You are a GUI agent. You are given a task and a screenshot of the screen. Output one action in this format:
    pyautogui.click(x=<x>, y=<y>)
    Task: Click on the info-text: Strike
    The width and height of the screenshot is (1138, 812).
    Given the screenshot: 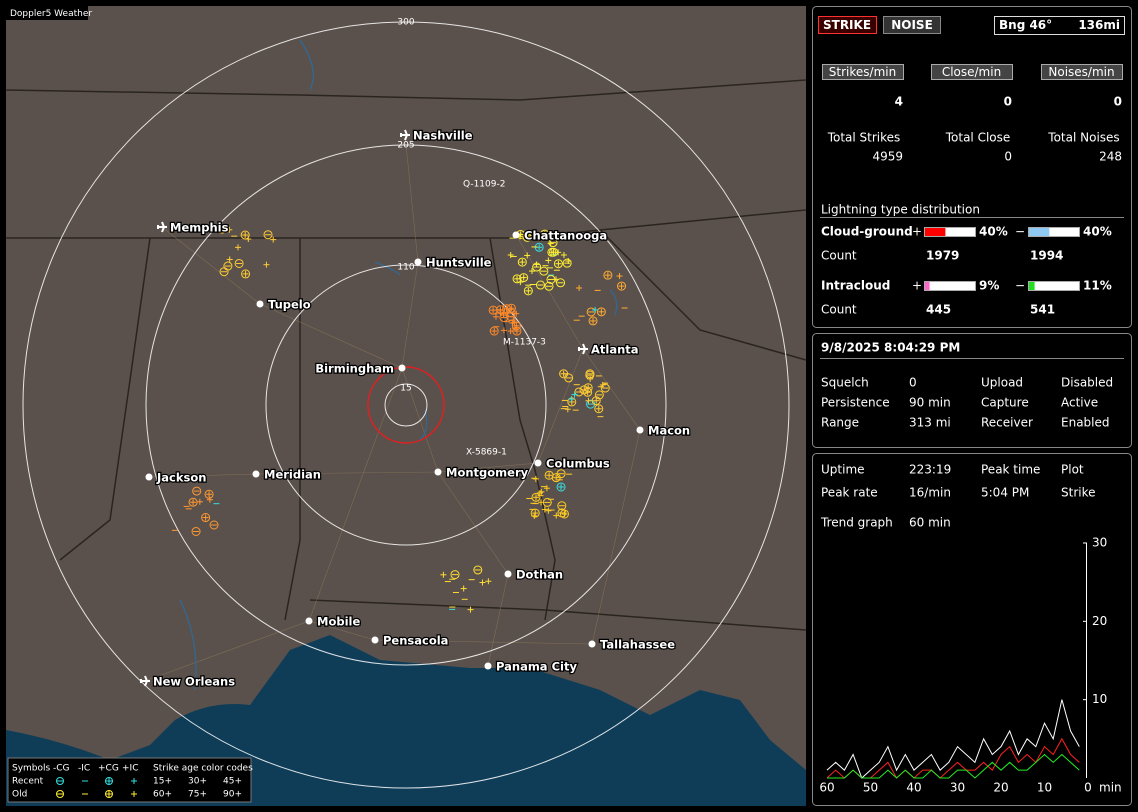 What is the action you would take?
    pyautogui.click(x=1078, y=493)
    